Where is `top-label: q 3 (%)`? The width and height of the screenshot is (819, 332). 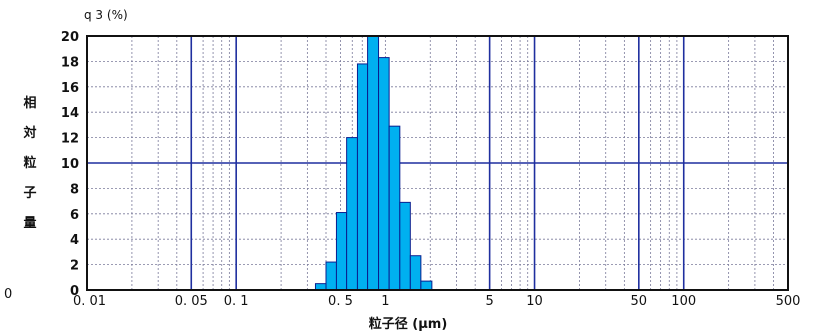
top-label: q 3 (%) is located at coordinates (106, 15).